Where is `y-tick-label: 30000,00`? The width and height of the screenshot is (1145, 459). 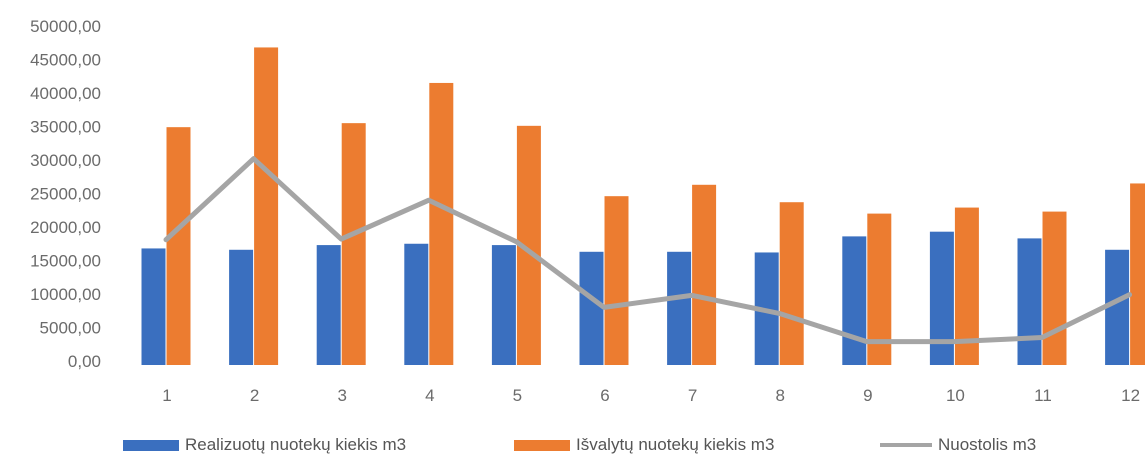
y-tick-label: 30000,00 is located at coordinates (65, 160).